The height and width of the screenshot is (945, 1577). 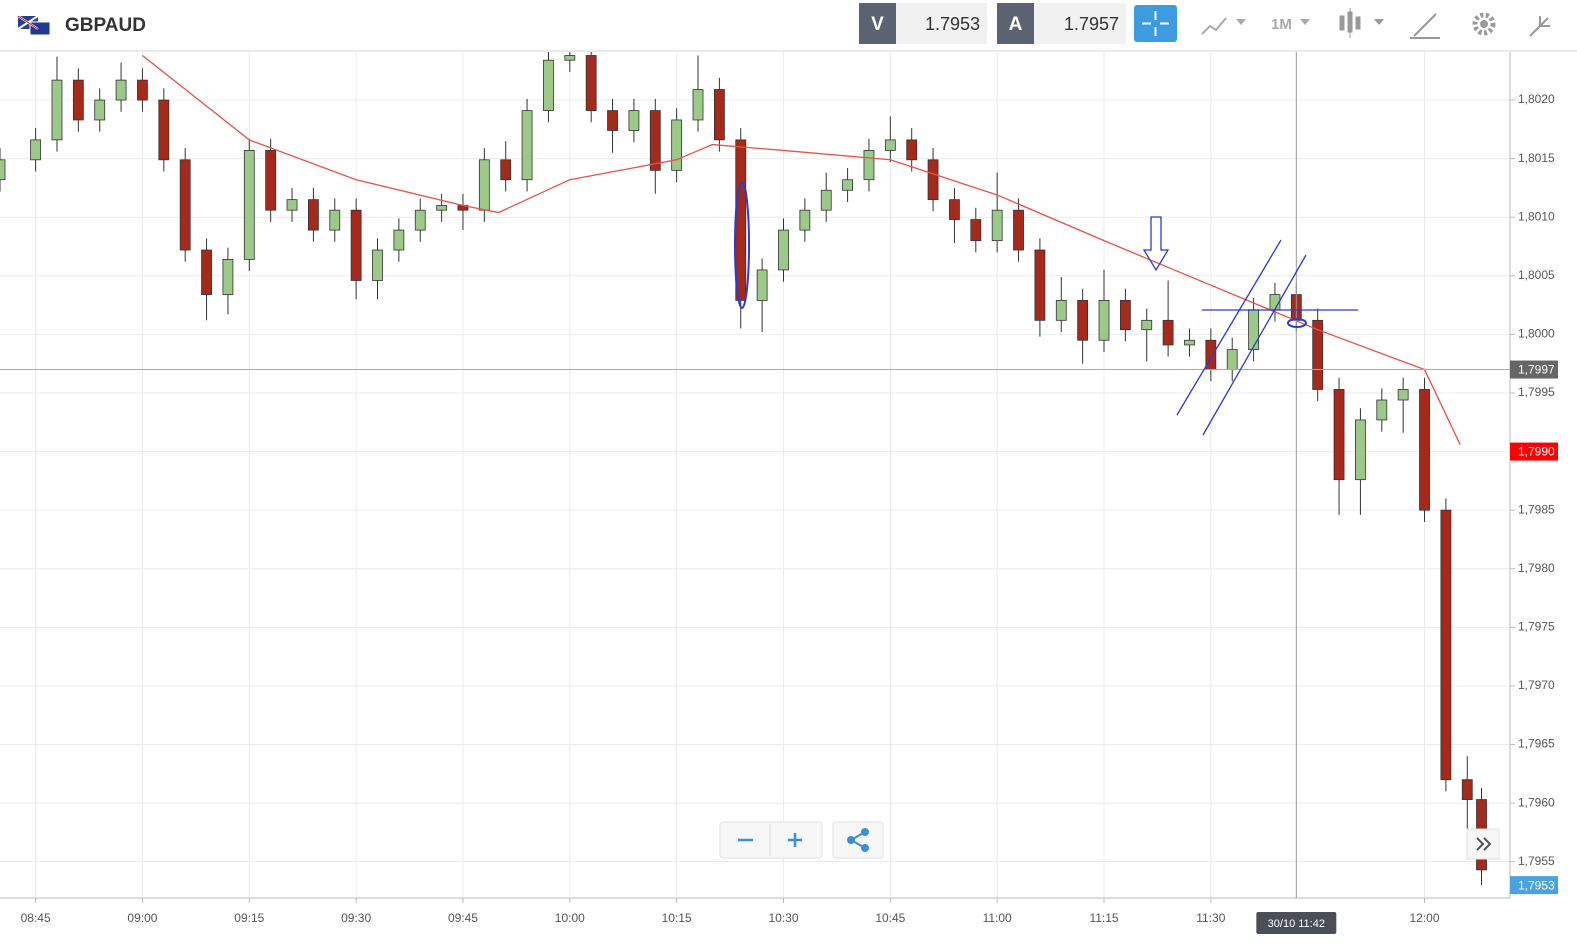 I want to click on share-button, so click(x=858, y=840).